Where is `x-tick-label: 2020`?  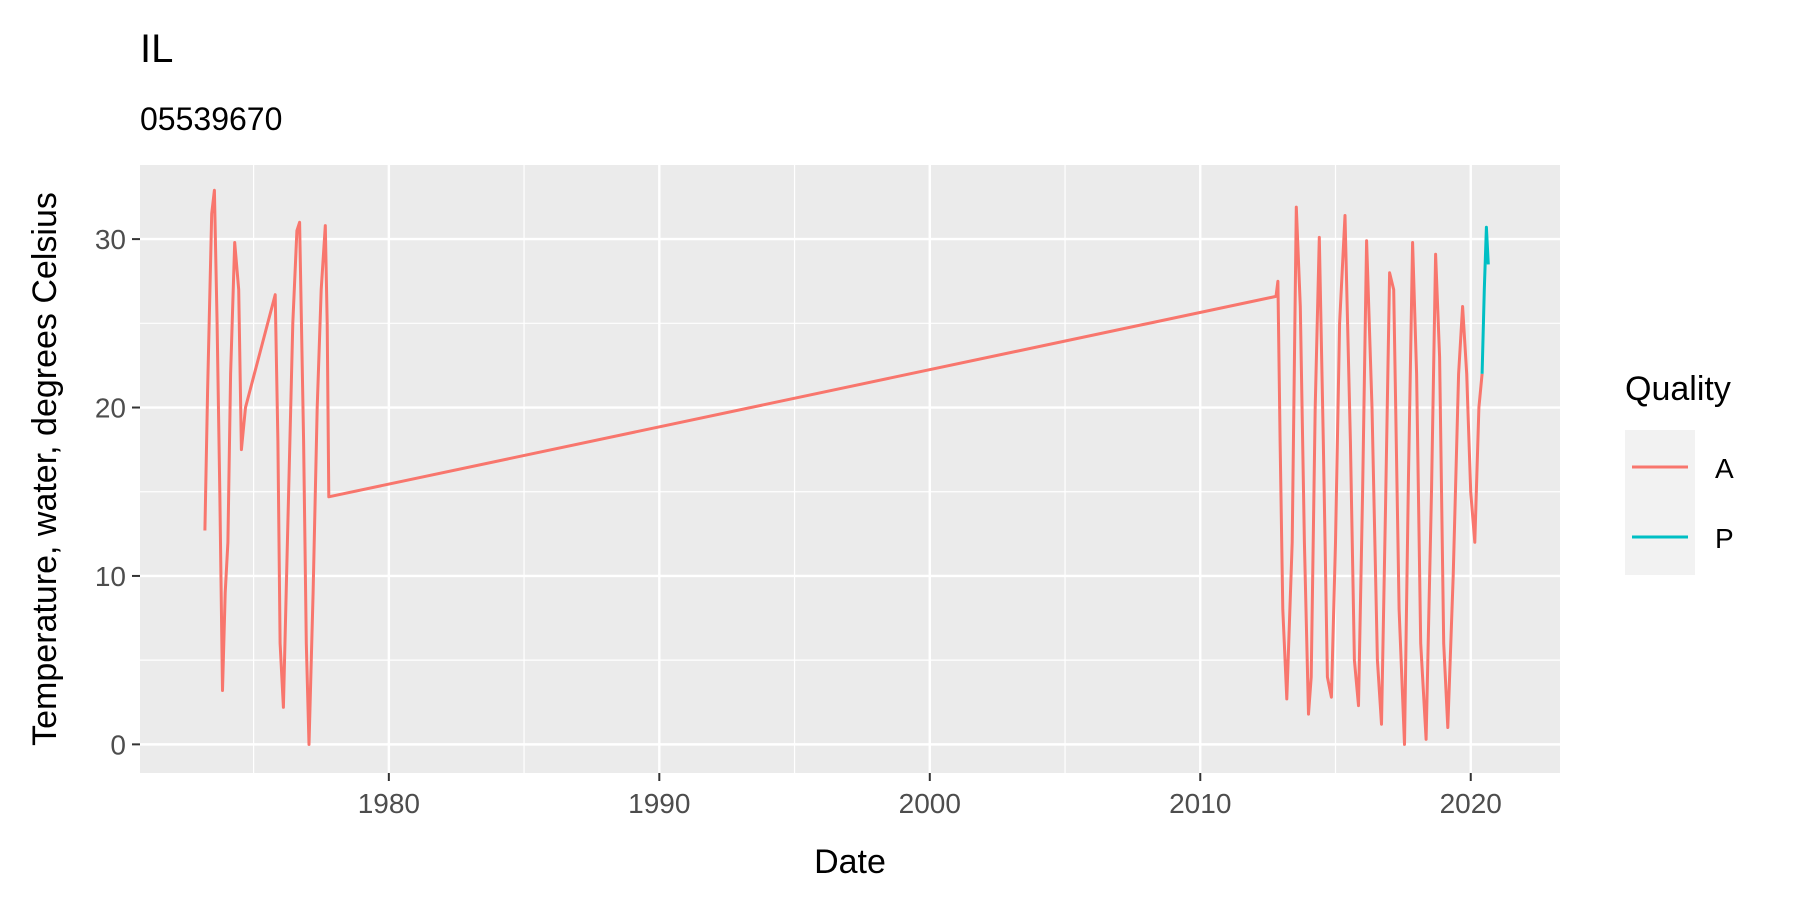
x-tick-label: 2020 is located at coordinates (1471, 803).